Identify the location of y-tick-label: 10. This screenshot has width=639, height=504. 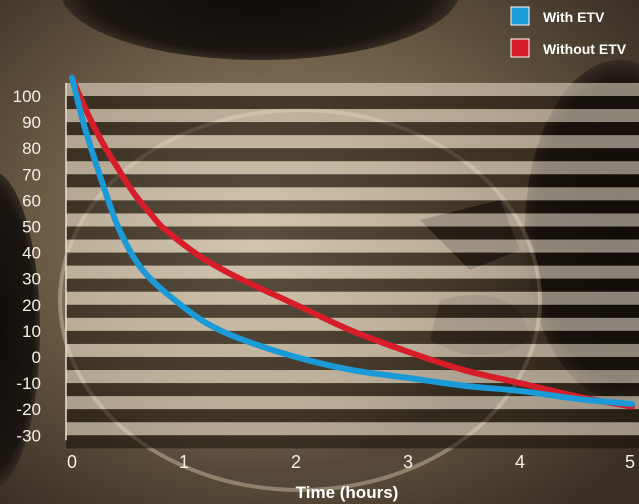
(31, 331).